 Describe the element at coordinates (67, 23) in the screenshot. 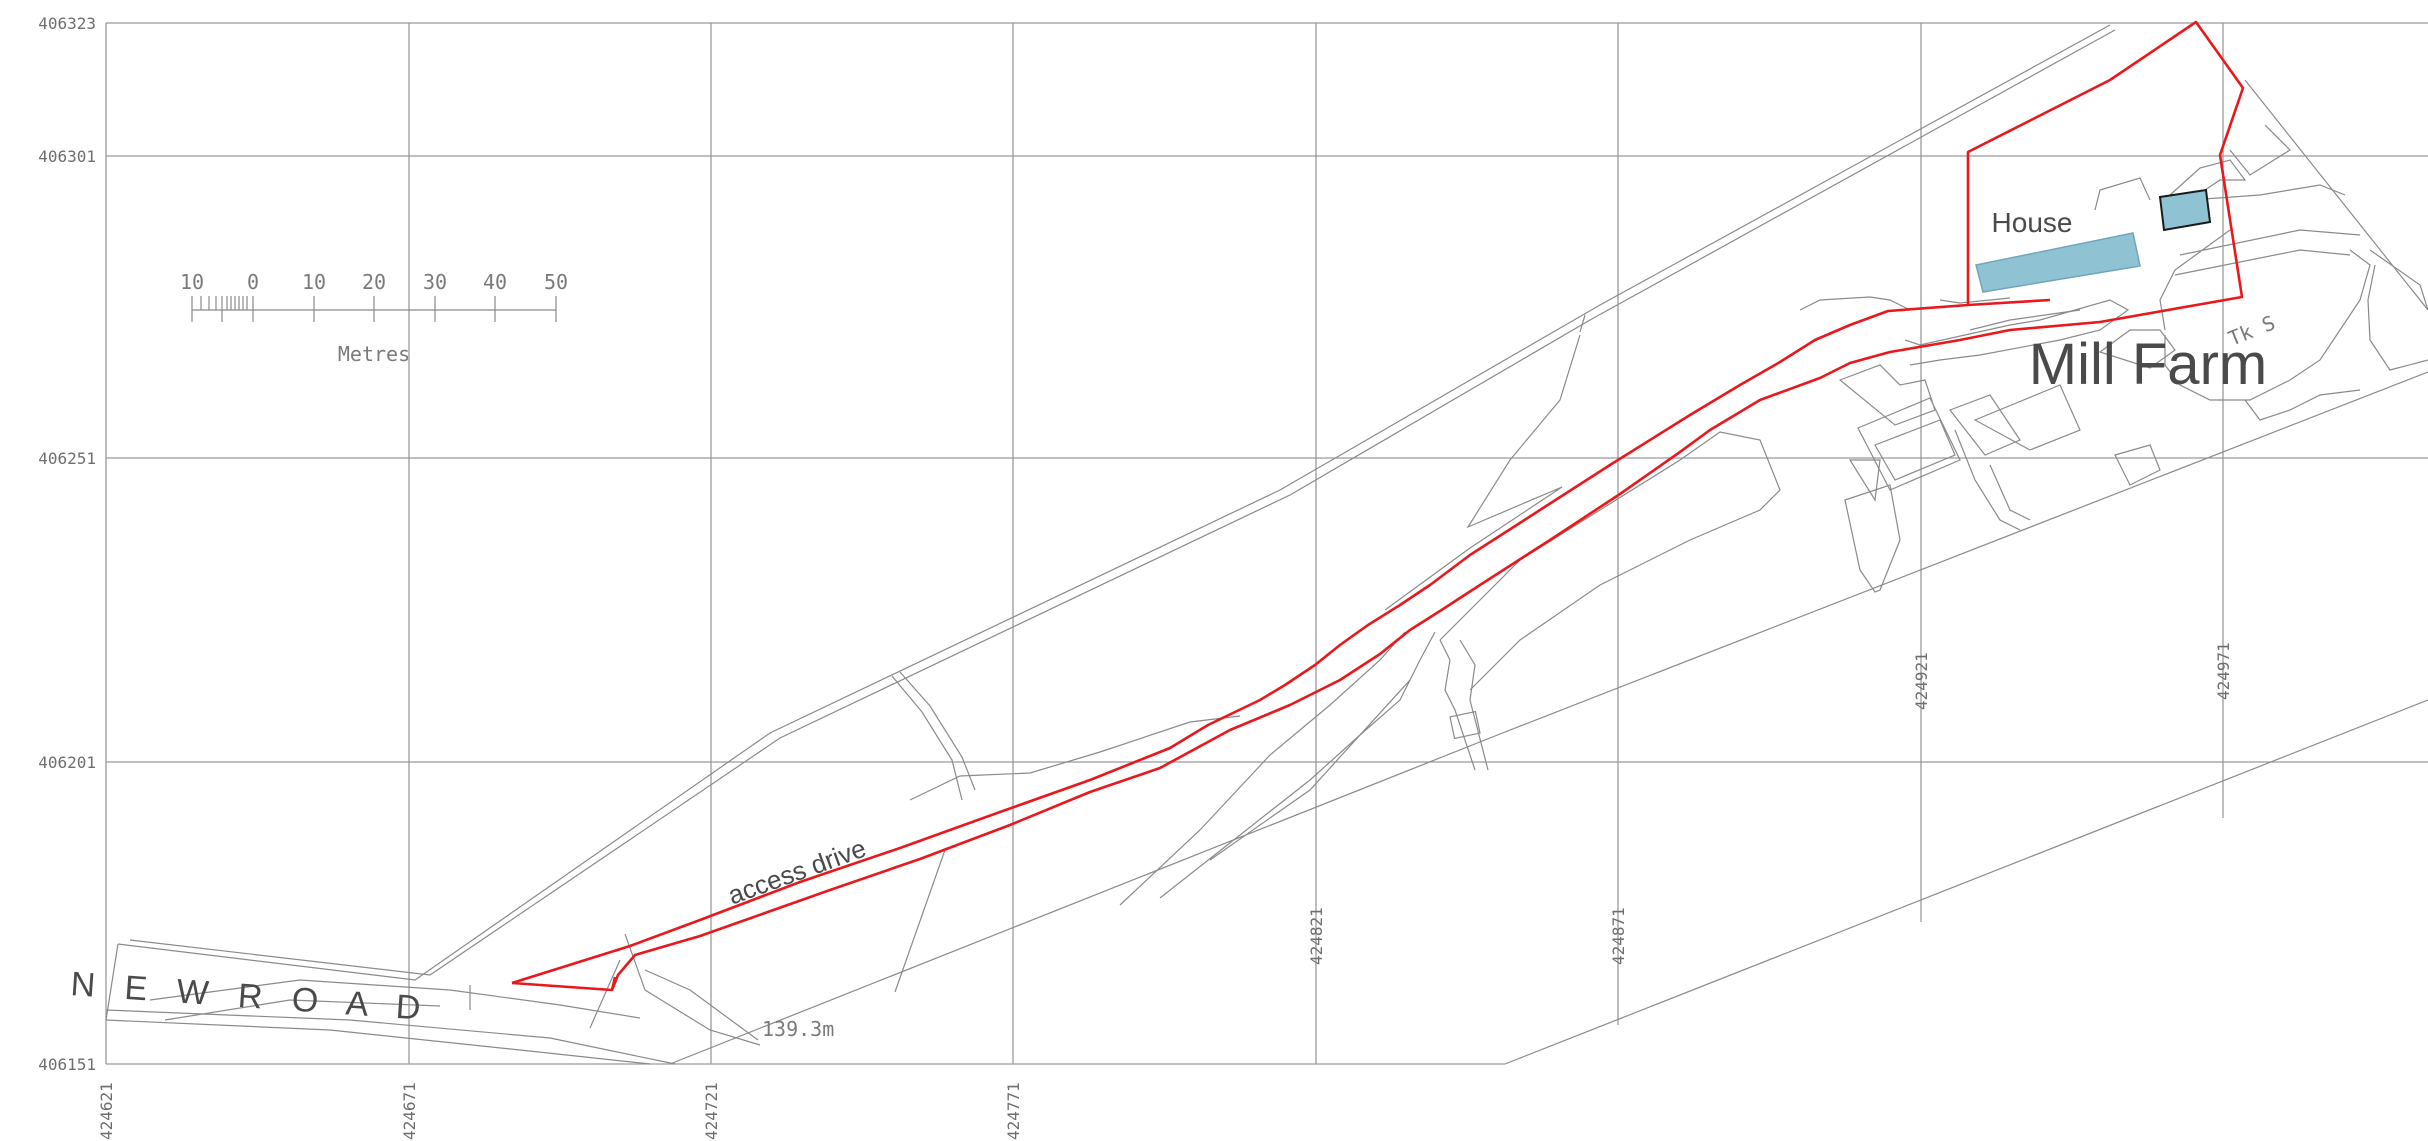

I see `northing-label: 406323` at that location.